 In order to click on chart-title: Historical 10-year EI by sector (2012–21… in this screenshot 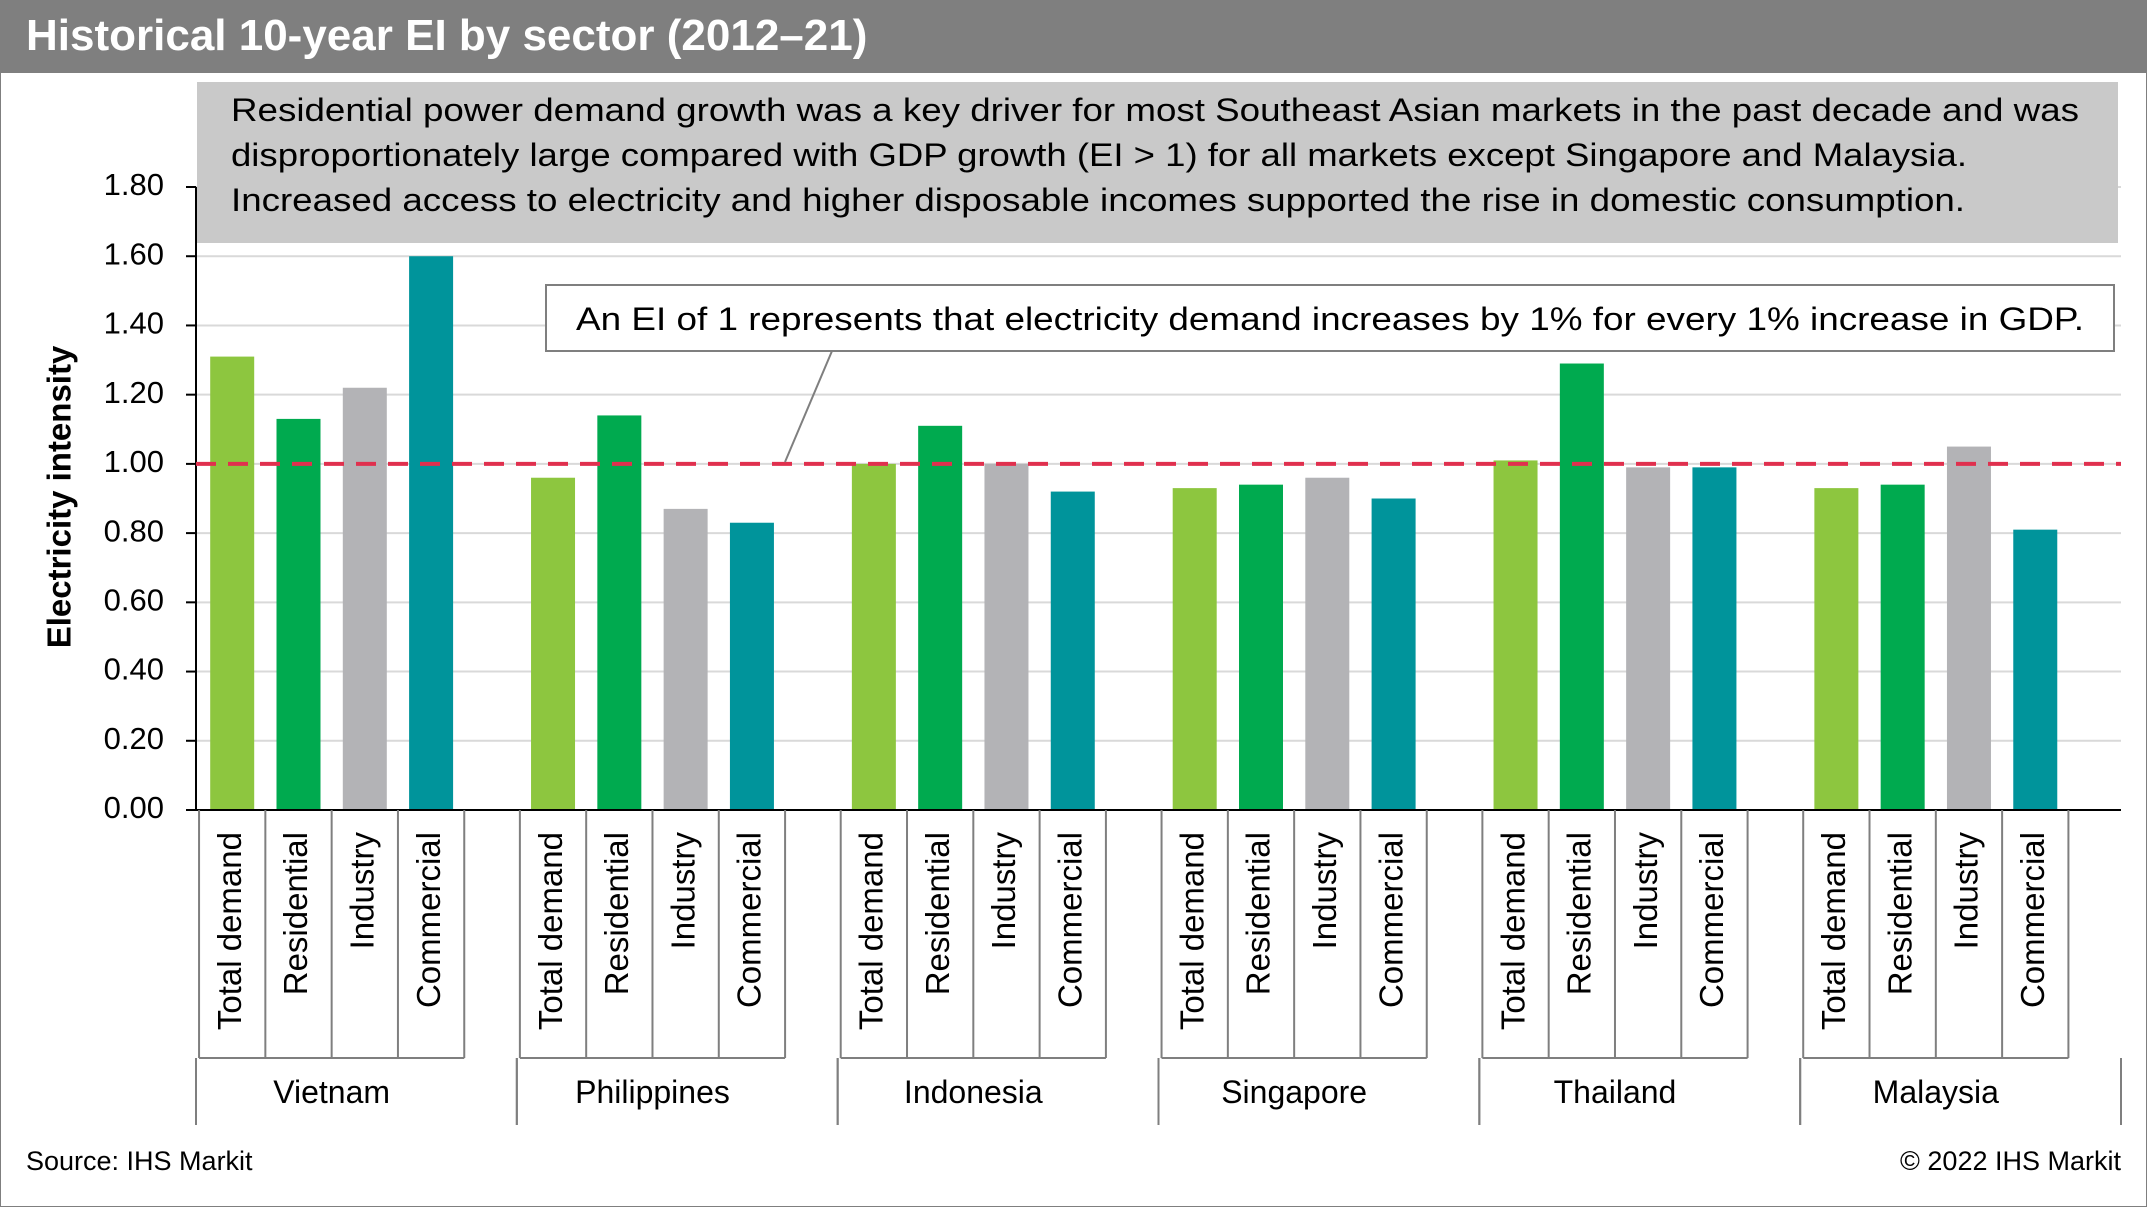, I will do `click(447, 35)`.